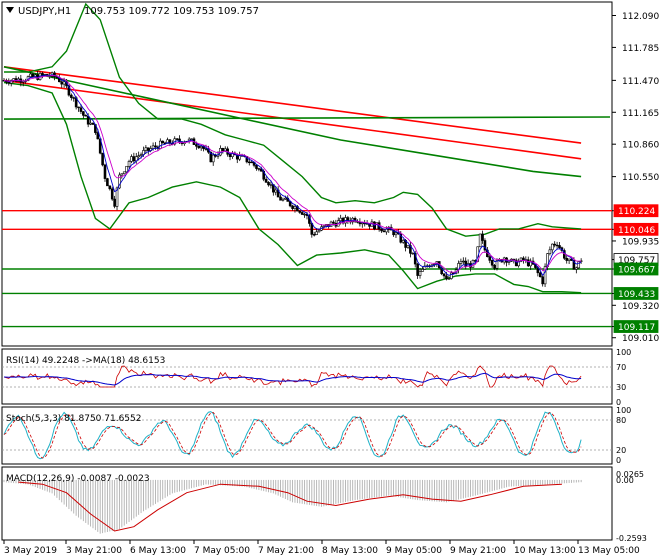  Describe the element at coordinates (73, 419) in the screenshot. I see `stoch-label: Stoch(5,3,3) 81.8750 71.6552` at that location.